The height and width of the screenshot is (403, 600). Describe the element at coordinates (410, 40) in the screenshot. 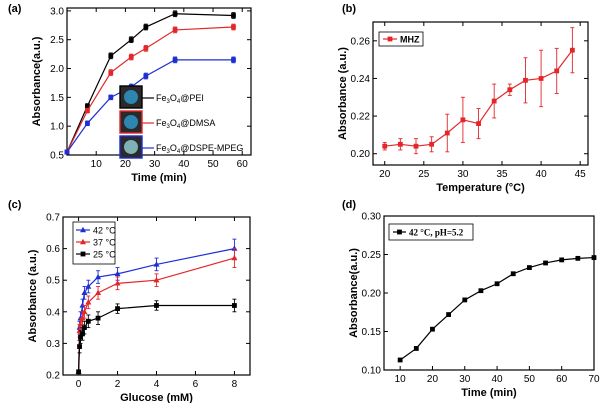

I see `legend-label: MHZ` at that location.